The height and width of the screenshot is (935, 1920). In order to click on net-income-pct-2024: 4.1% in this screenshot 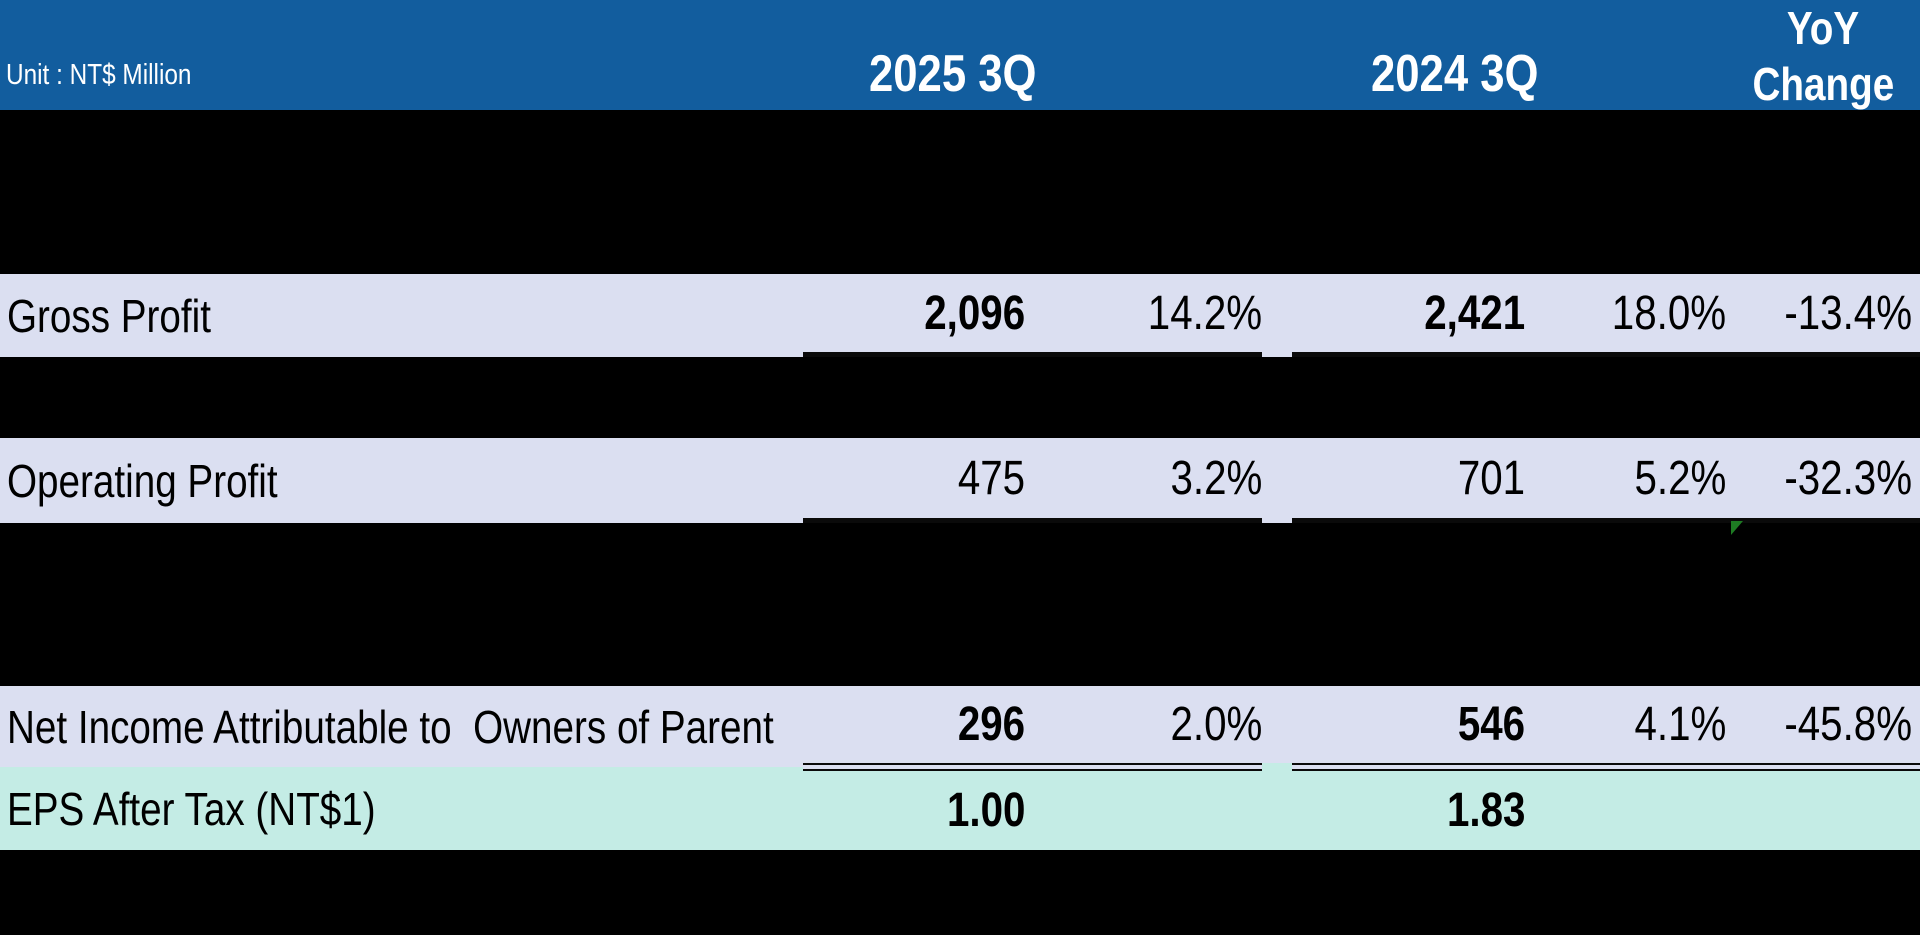, I will do `click(1640, 724)`.